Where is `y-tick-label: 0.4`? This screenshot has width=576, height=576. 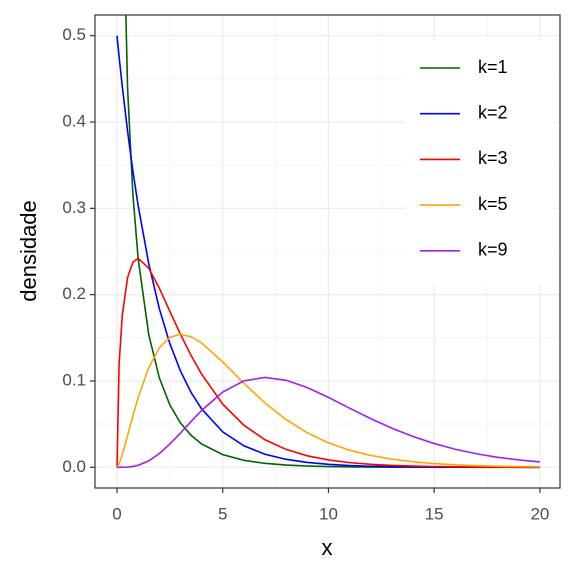 y-tick-label: 0.4 is located at coordinates (74, 121).